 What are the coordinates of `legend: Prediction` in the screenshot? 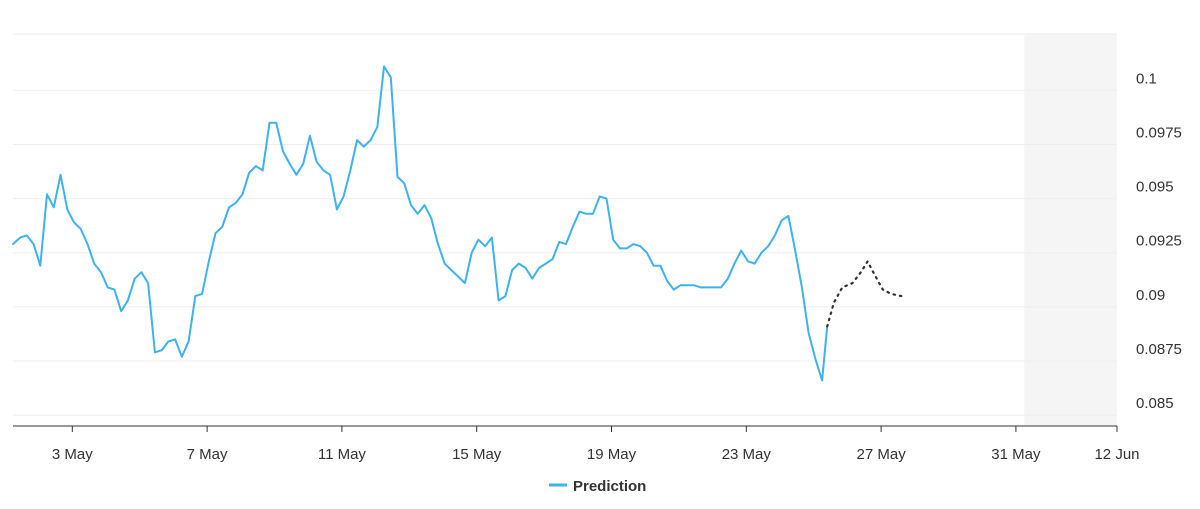 It's located at (597, 486).